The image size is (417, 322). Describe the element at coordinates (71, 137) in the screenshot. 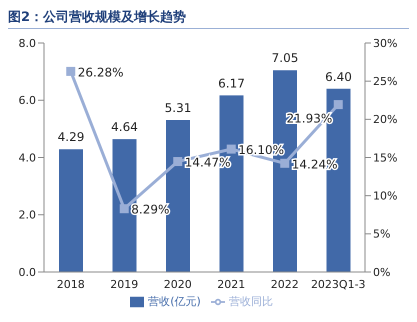

I see `data-label: 4.29` at that location.